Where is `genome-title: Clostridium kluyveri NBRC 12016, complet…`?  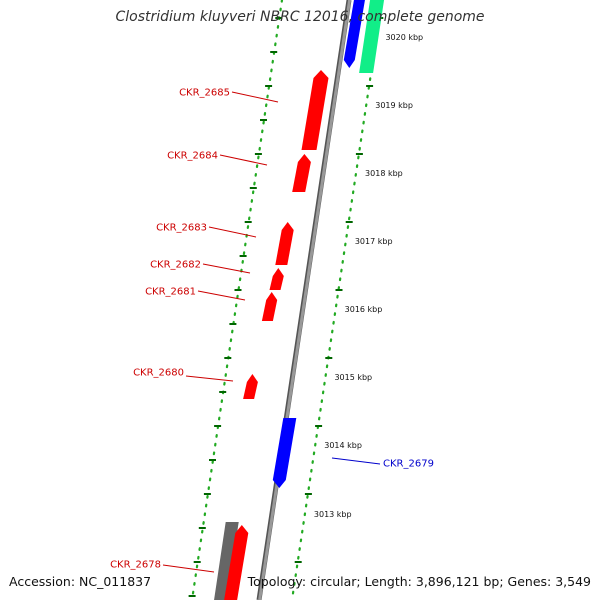 genome-title: Clostridium kluyveri NBRC 12016, complet… is located at coordinates (300, 17).